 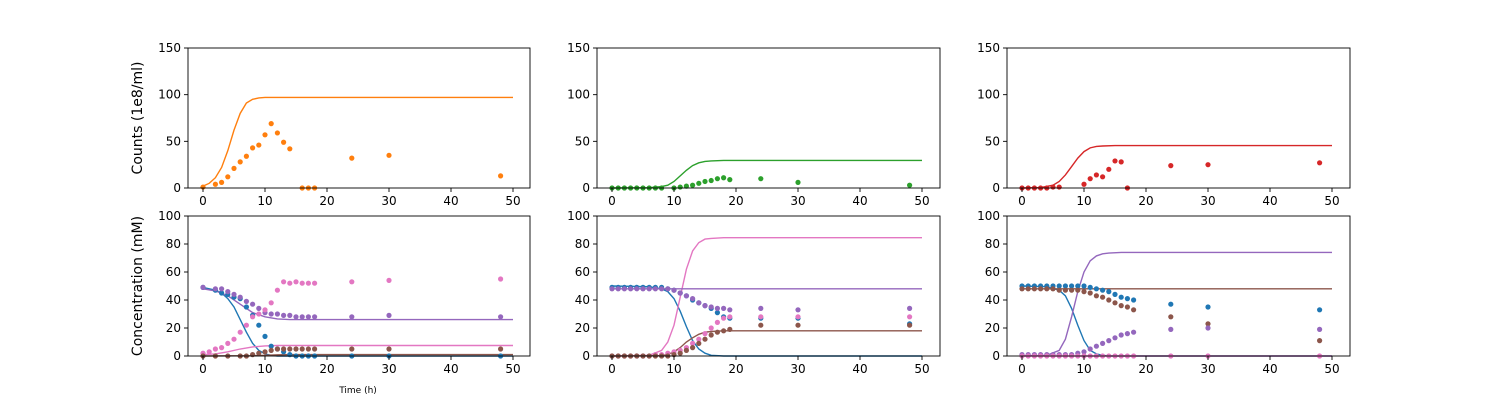 I want to click on y-tick-label: 60, so click(x=582, y=272).